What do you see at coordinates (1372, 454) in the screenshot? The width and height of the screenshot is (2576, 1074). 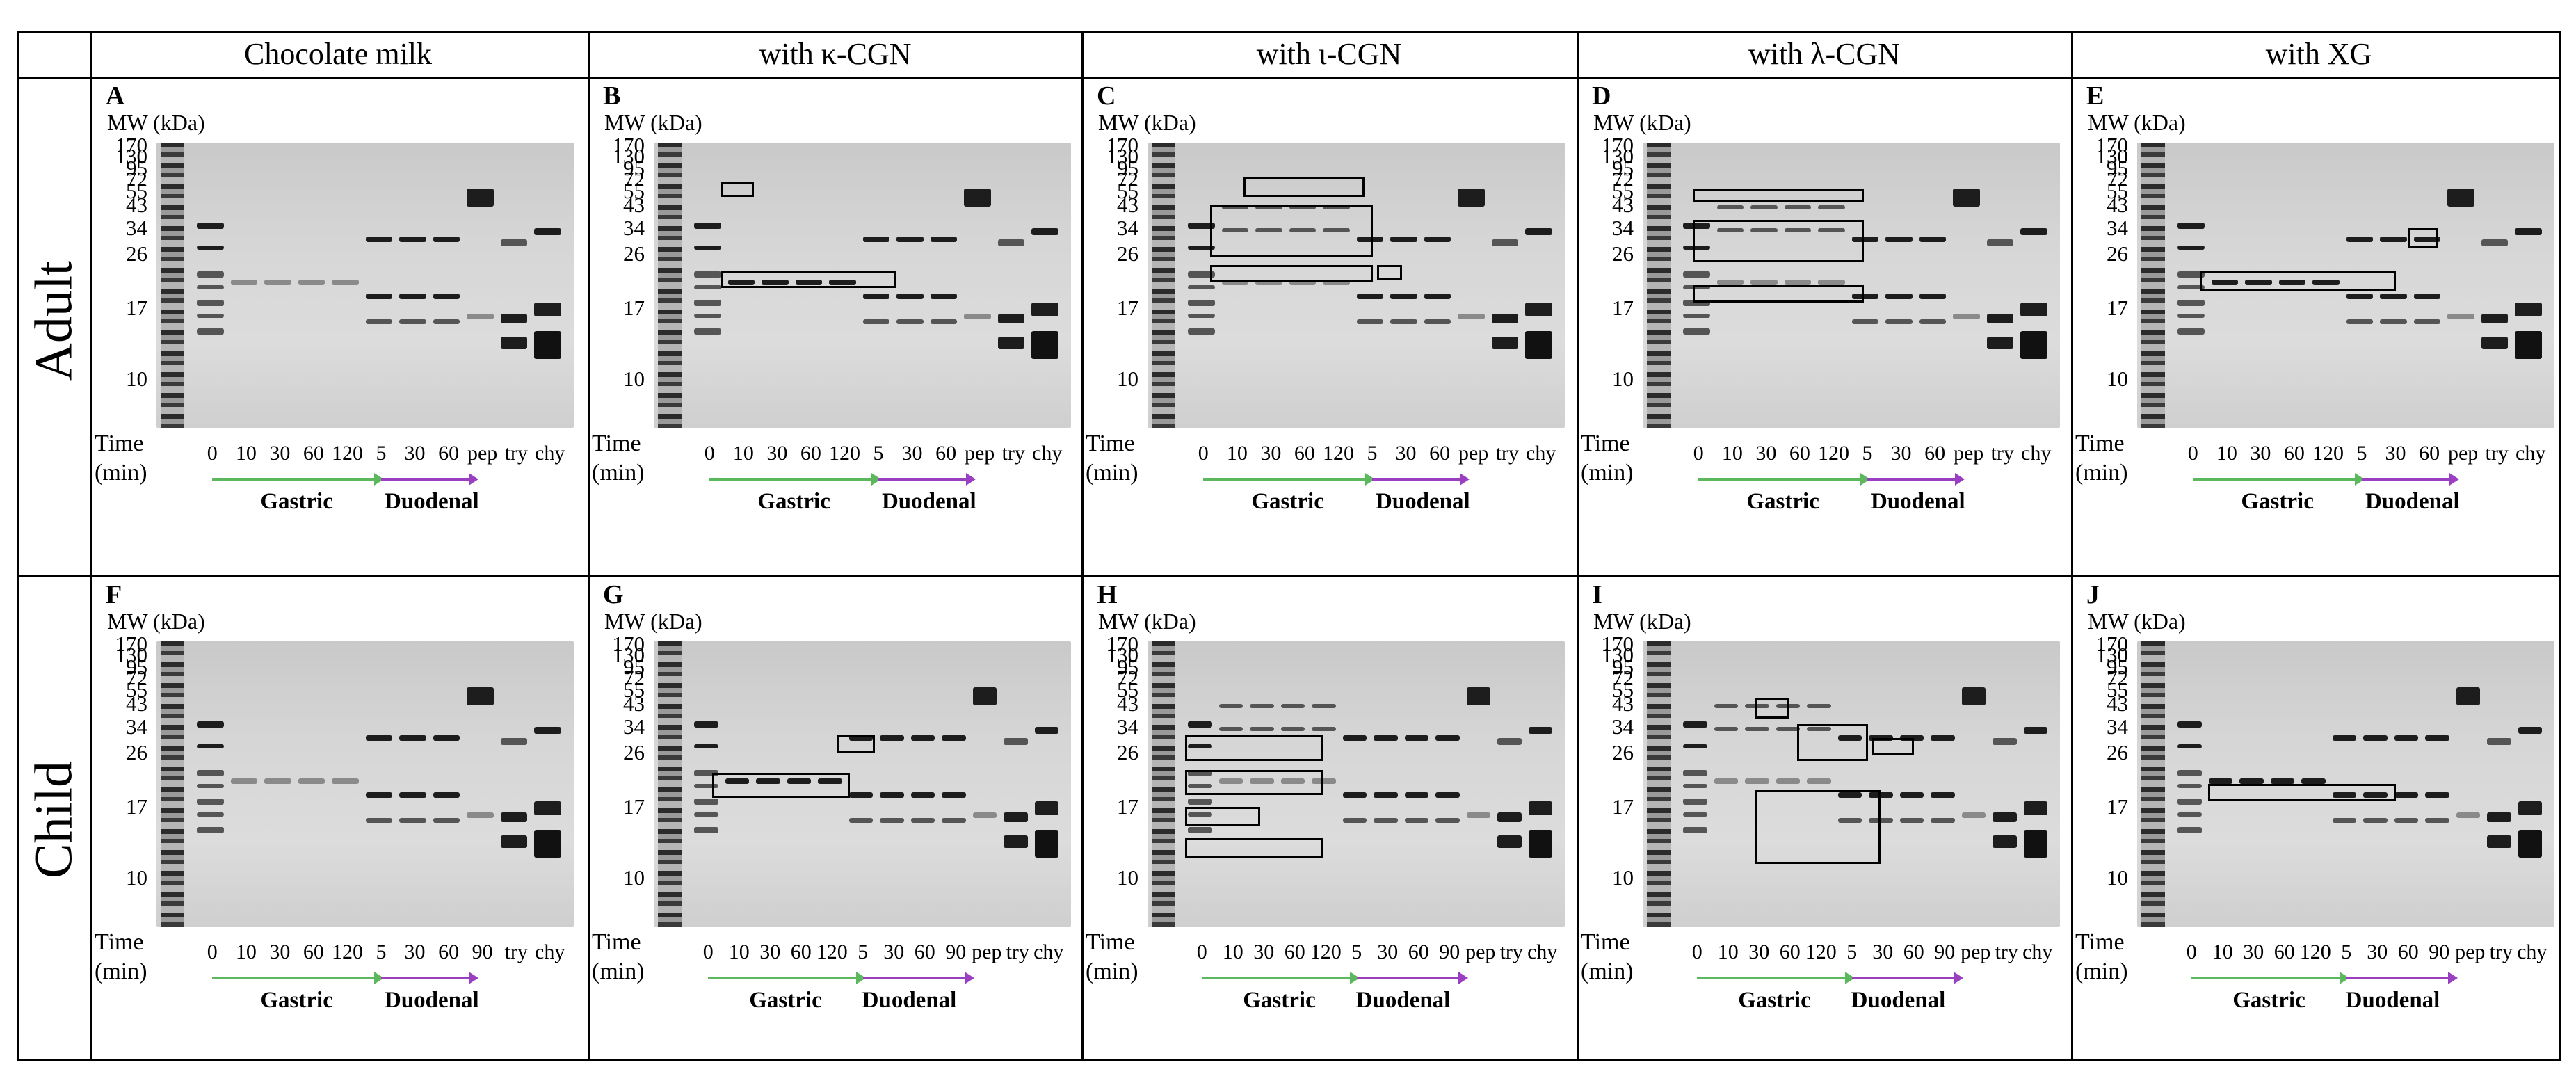 I see `lane-label: 5` at bounding box center [1372, 454].